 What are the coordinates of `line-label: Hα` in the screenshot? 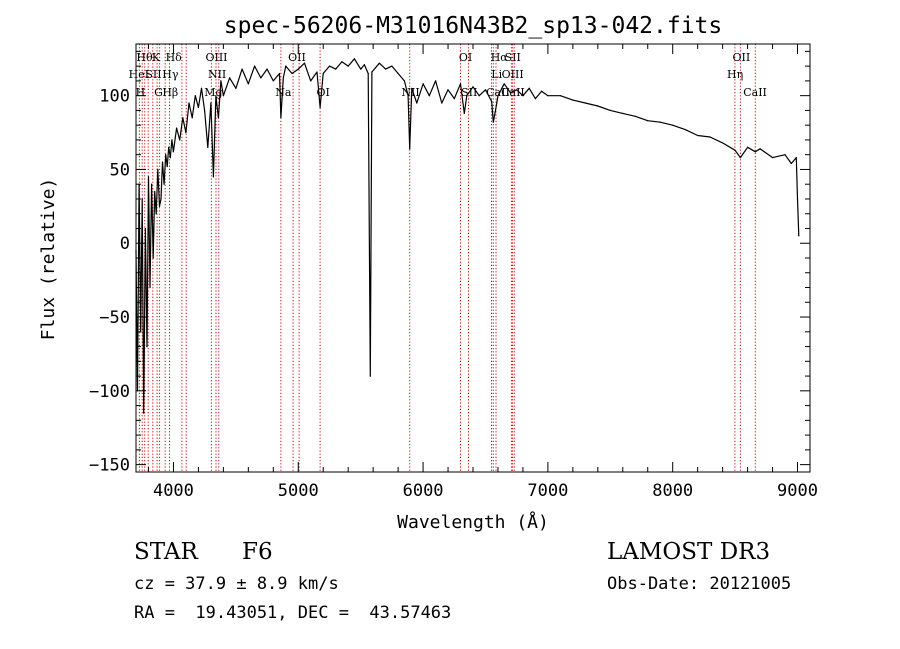 It's located at (500, 57).